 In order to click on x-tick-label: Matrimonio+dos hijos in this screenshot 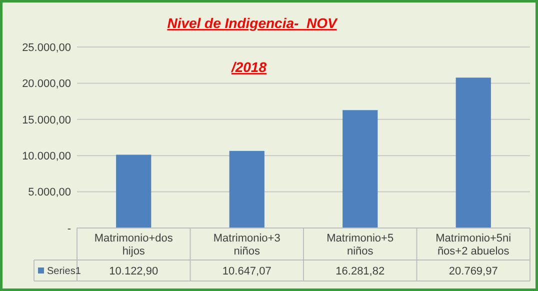, I will do `click(134, 245)`.